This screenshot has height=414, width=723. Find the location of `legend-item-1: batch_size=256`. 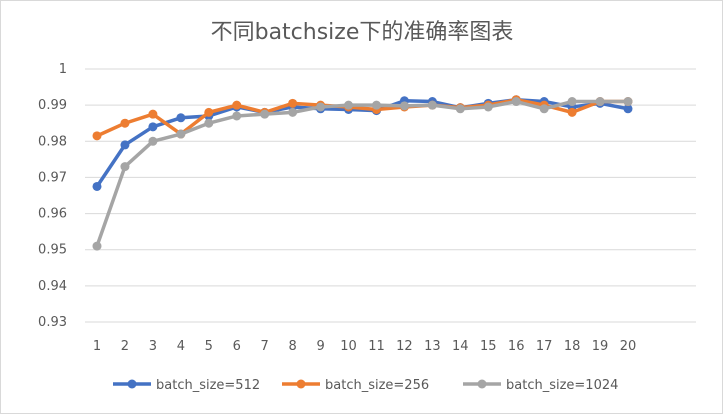

legend-item-1: batch_size=256 is located at coordinates (355, 385).